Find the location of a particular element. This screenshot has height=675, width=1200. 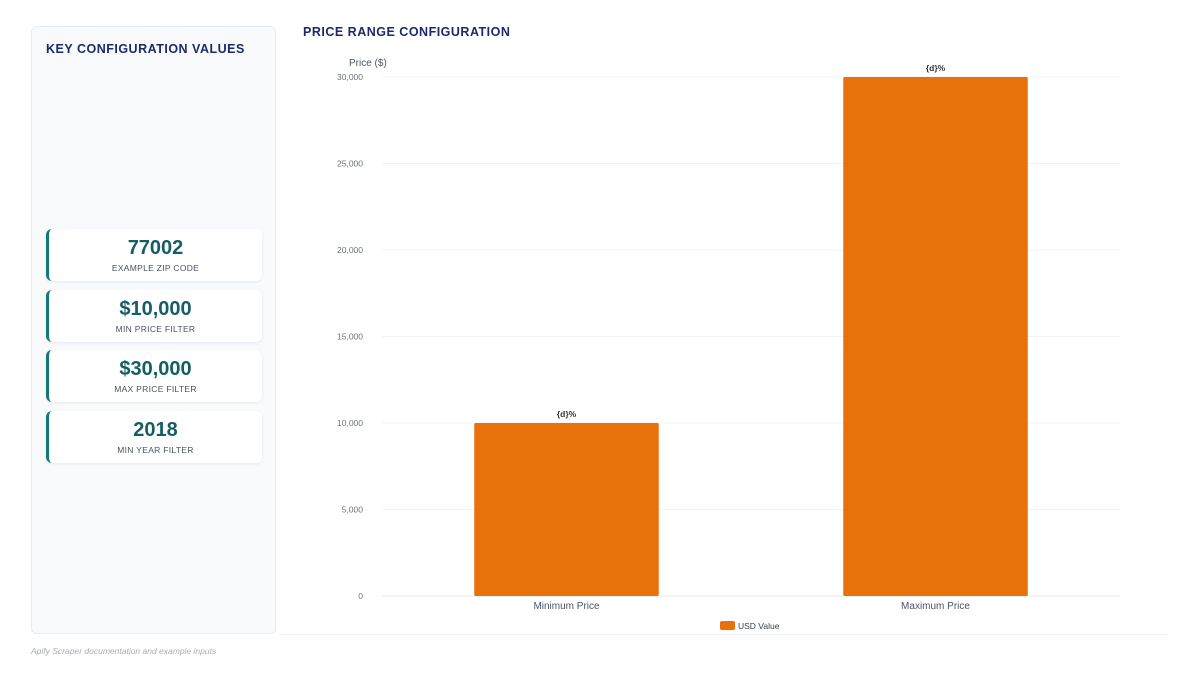

card-value: $30,000 is located at coordinates (155, 369).